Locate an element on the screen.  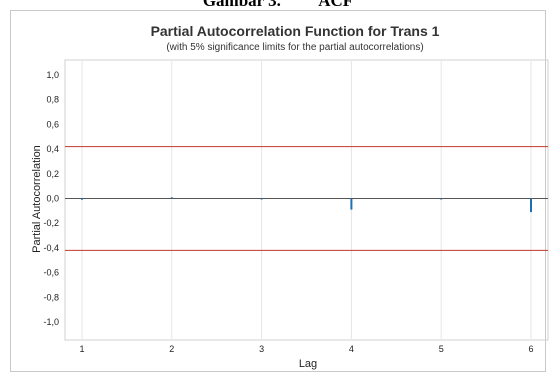
y-tick-label: 0,8 is located at coordinates (52, 100).